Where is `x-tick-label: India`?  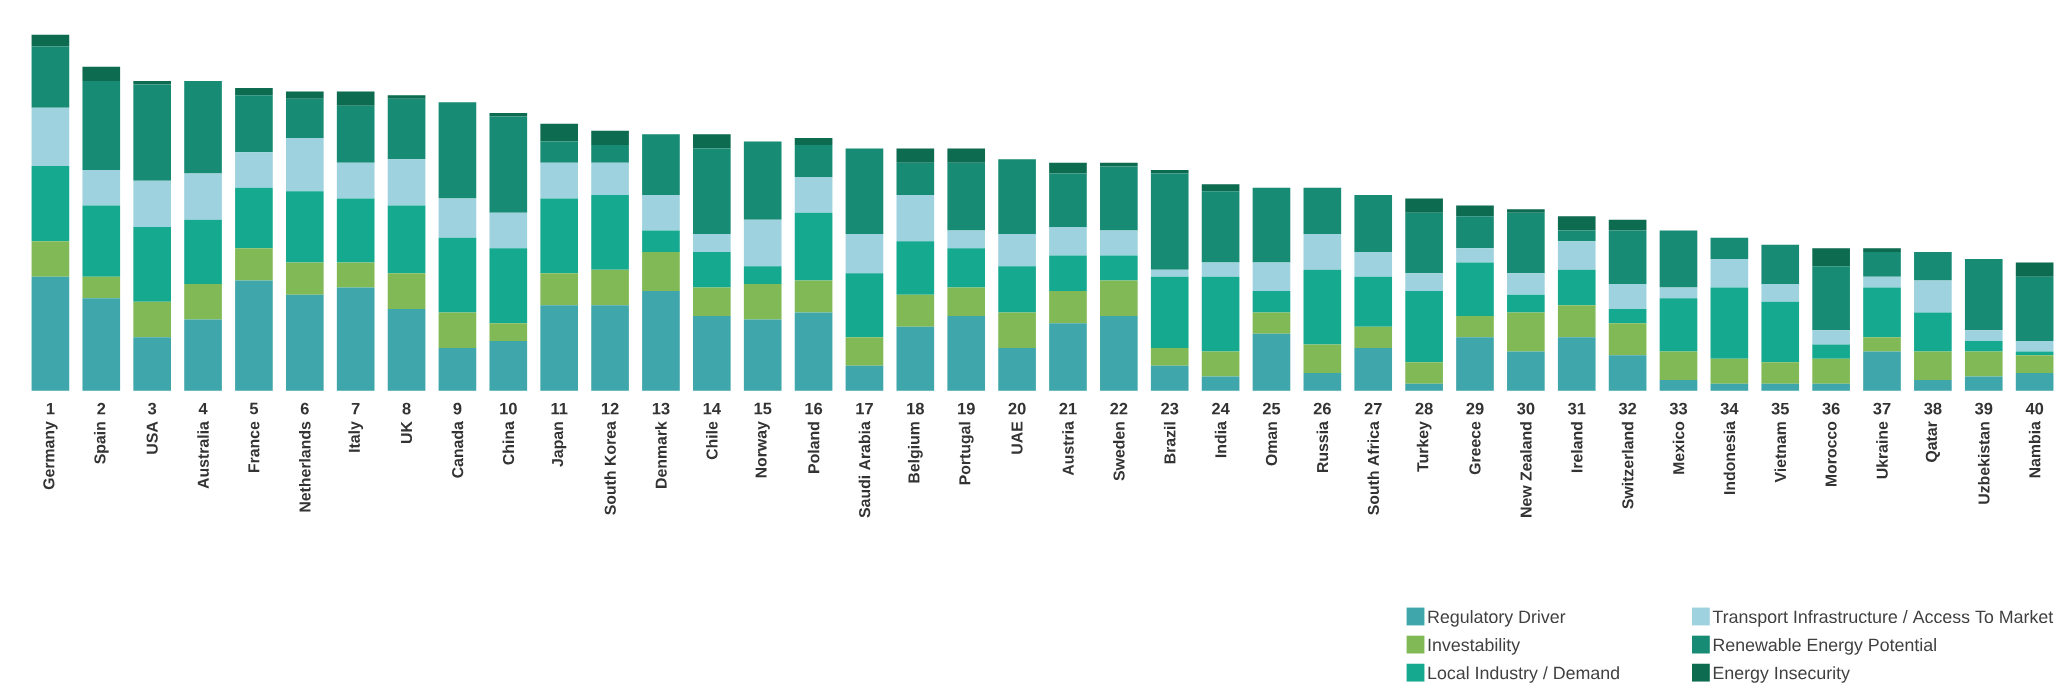
x-tick-label: India is located at coordinates (1220, 438).